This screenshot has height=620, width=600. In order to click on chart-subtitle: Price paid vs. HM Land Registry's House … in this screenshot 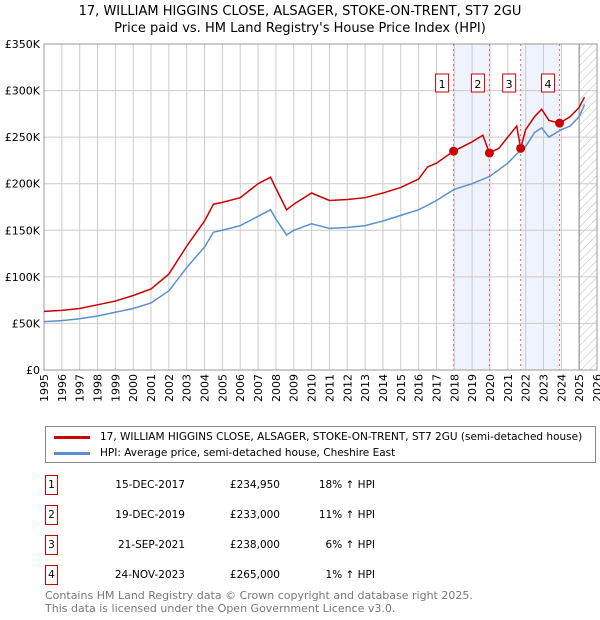, I will do `click(300, 28)`.